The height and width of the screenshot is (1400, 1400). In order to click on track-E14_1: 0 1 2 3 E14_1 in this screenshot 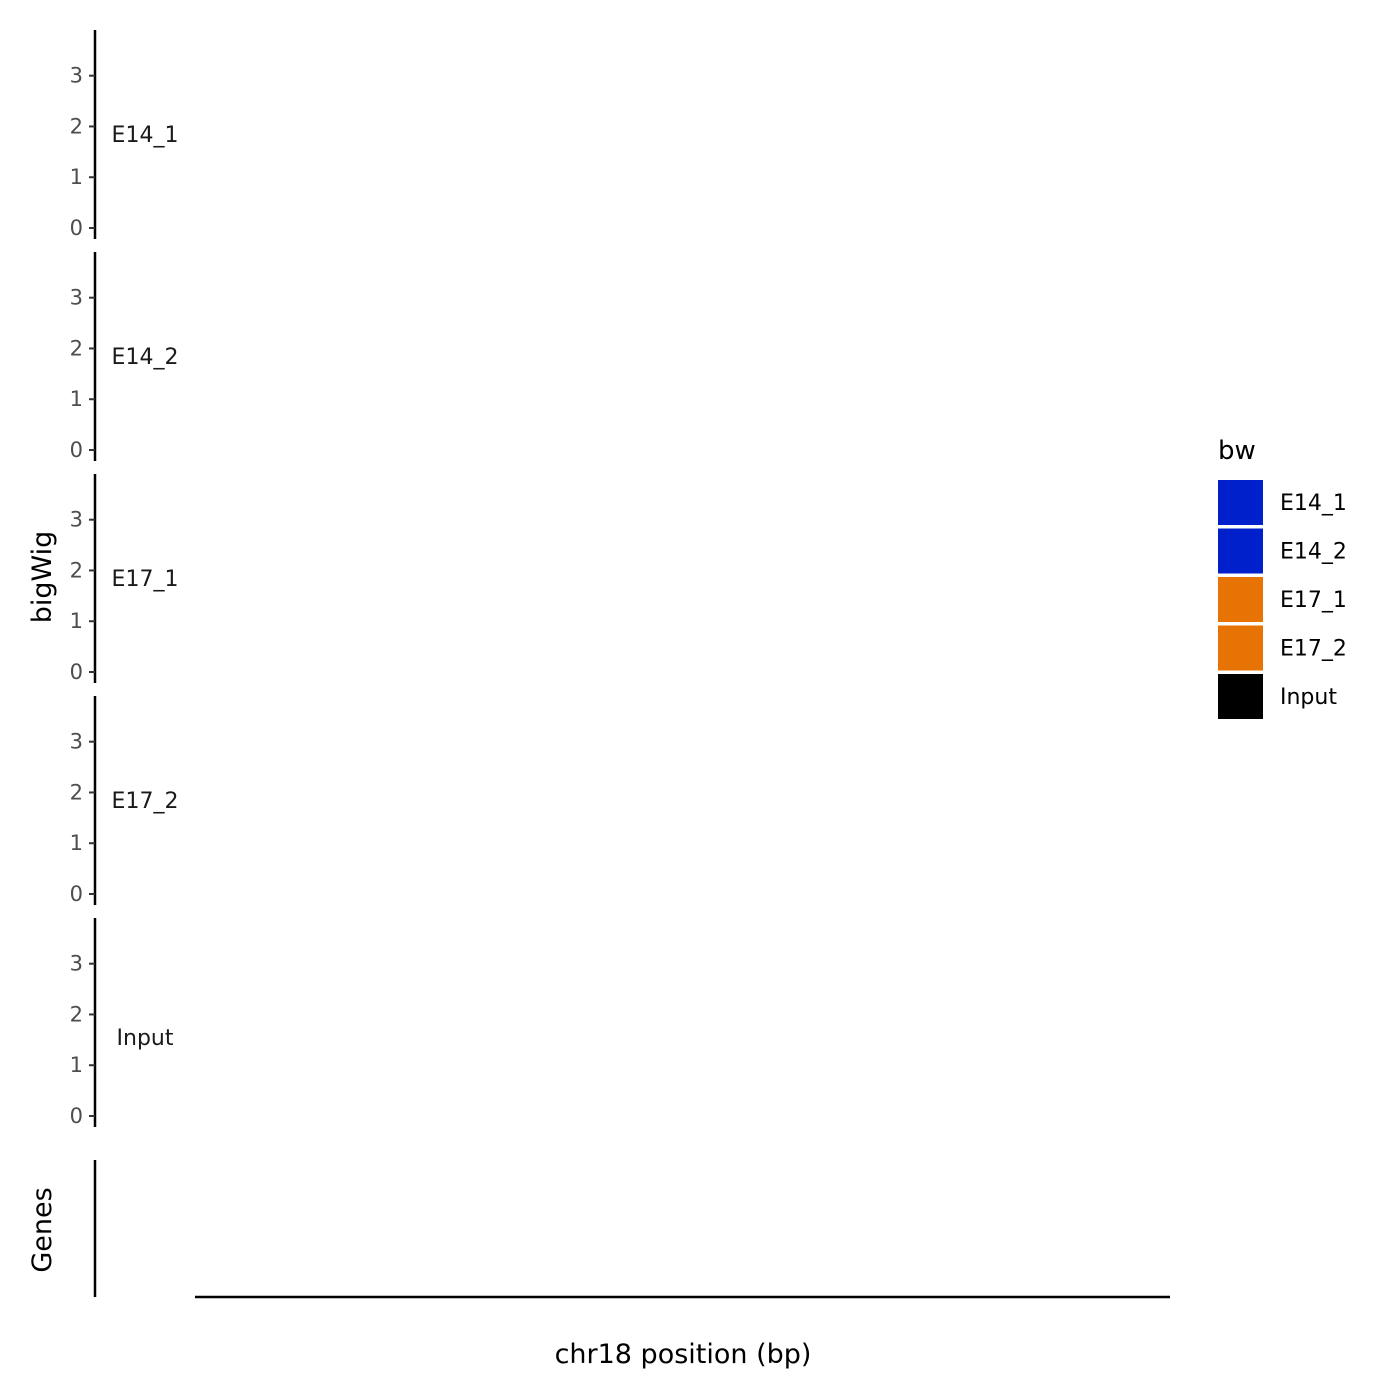, I will do `click(124, 135)`.